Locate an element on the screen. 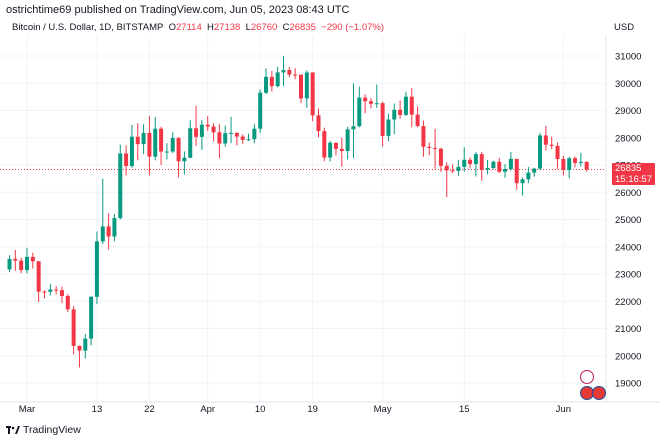 The width and height of the screenshot is (660, 440). us-flag-icon is located at coordinates (599, 393).